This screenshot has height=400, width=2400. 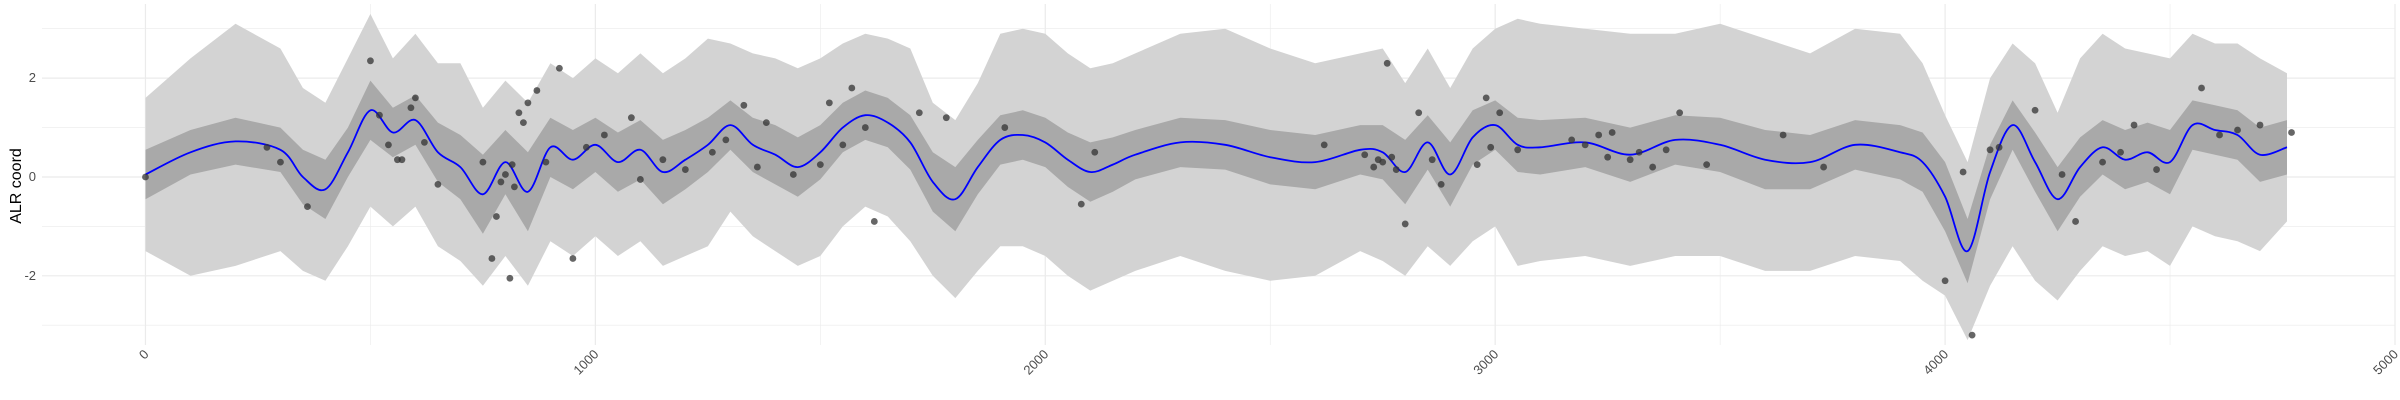 What do you see at coordinates (30, 275) in the screenshot?
I see `y-tick-label: -2` at bounding box center [30, 275].